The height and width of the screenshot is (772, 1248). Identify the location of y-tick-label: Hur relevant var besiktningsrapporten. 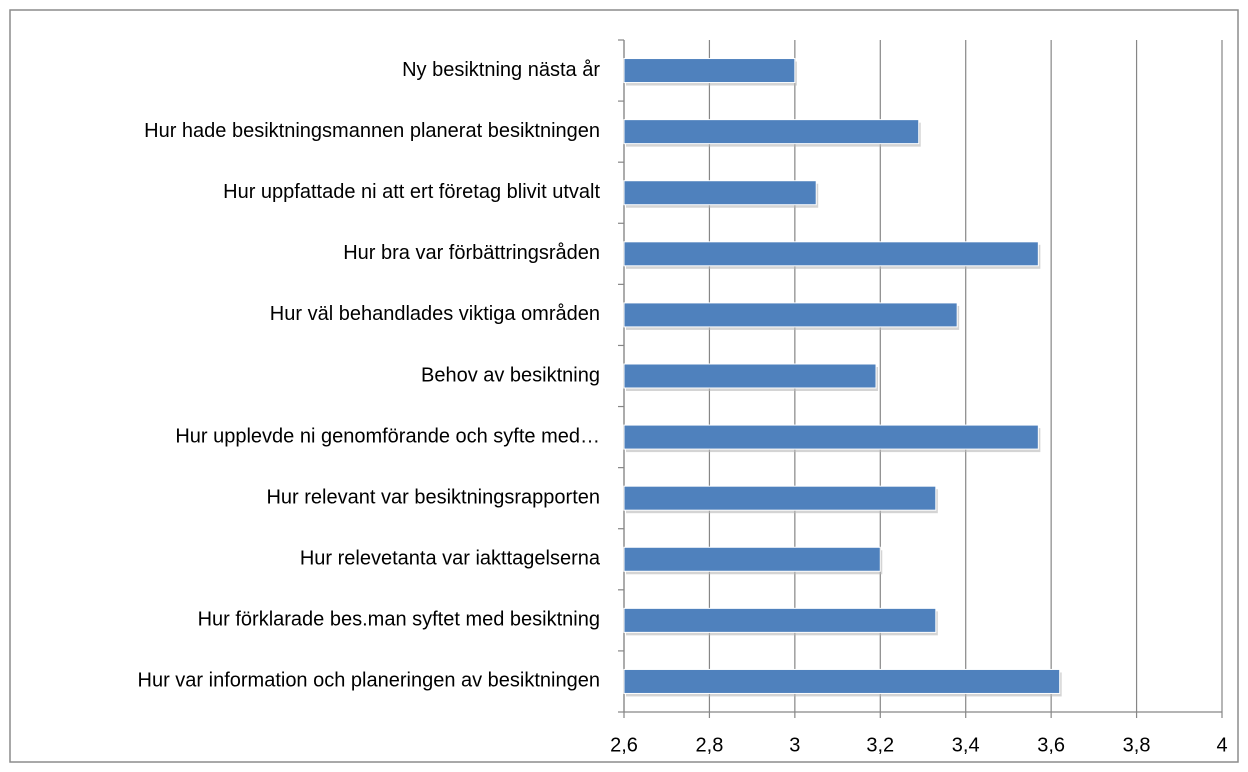
(433, 497).